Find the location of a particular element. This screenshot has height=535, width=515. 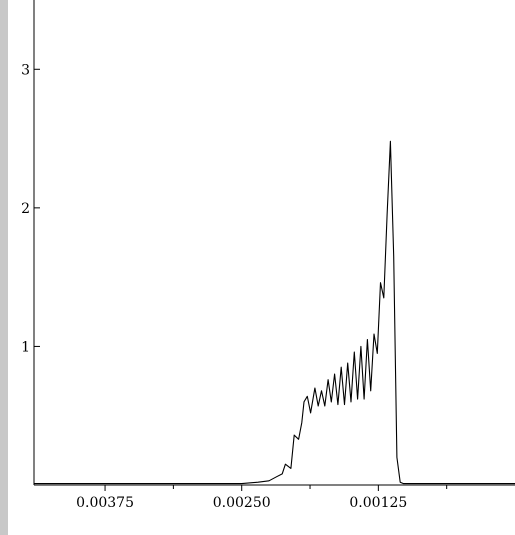

y-axis: 1 2 3 is located at coordinates (30, 208).